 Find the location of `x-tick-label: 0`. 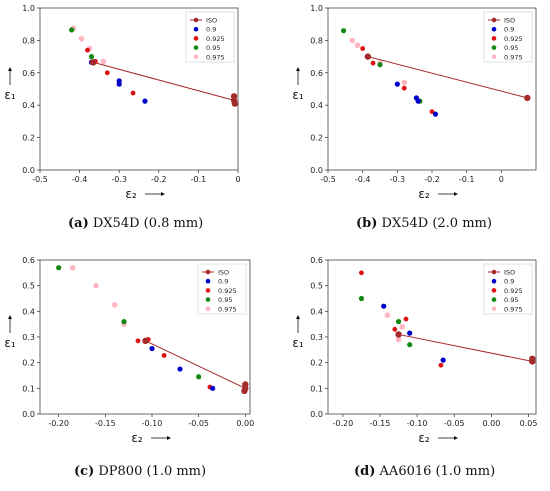

x-tick-label: 0 is located at coordinates (237, 179).